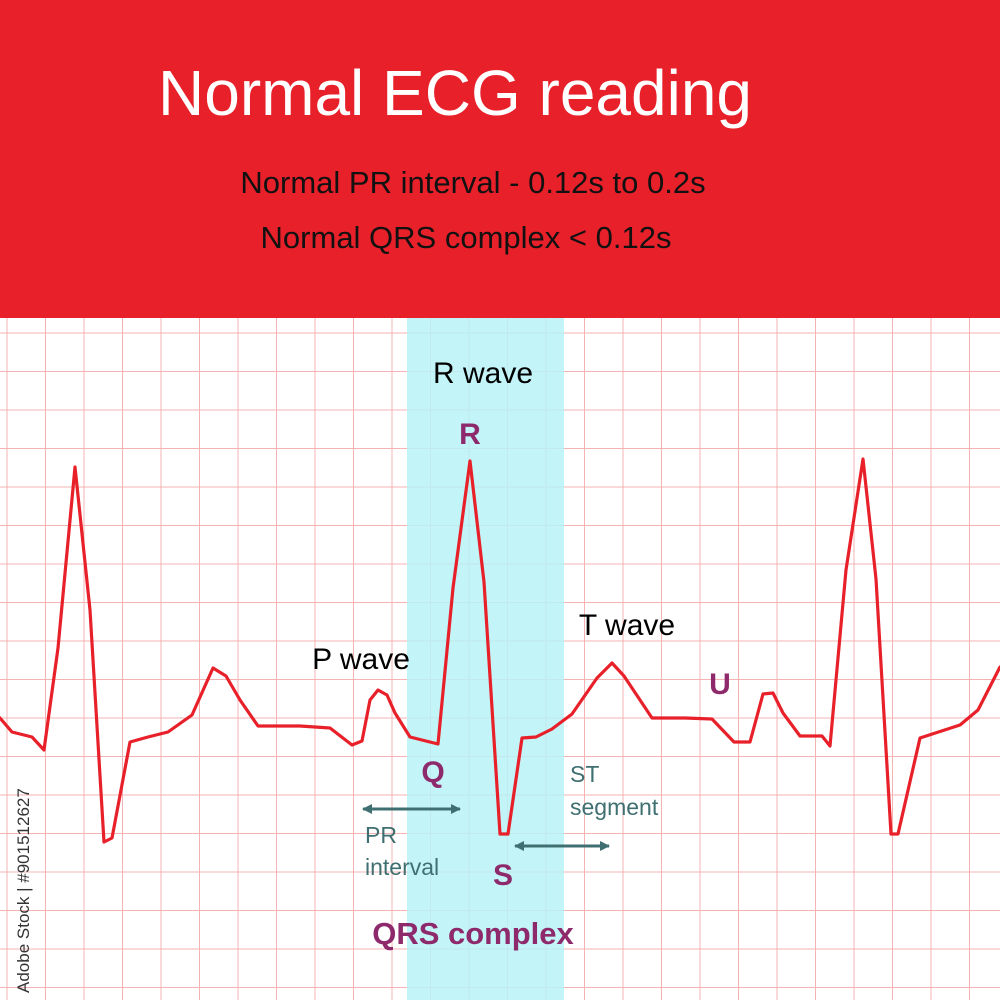 The height and width of the screenshot is (1000, 1000). What do you see at coordinates (483, 373) in the screenshot?
I see `r-wave-label: R wave` at bounding box center [483, 373].